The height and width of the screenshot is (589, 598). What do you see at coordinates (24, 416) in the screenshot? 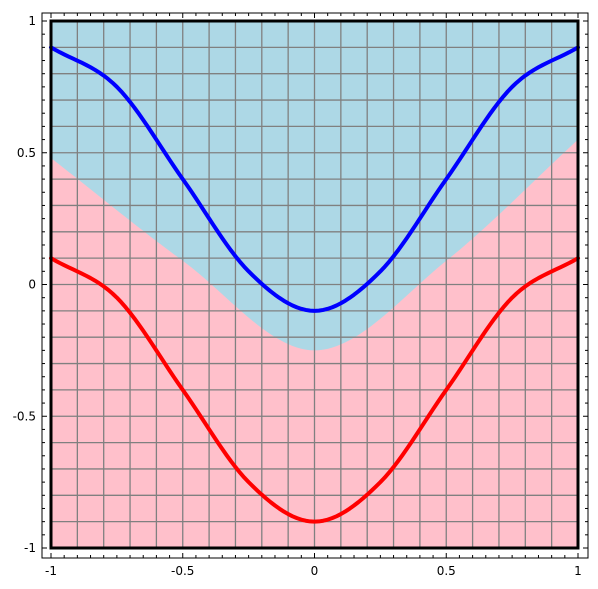
I see `y-tick-label: -0.5` at bounding box center [24, 416].